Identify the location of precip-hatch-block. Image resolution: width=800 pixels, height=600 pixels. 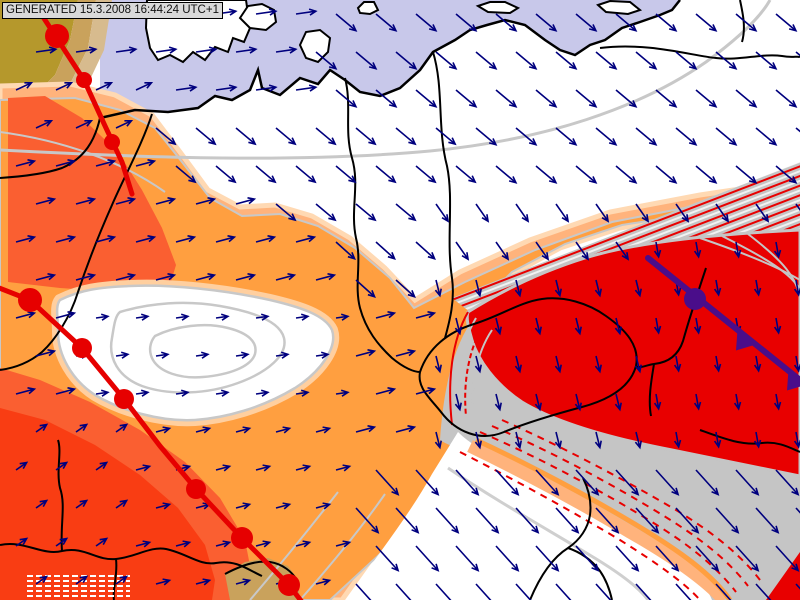
(77, 585).